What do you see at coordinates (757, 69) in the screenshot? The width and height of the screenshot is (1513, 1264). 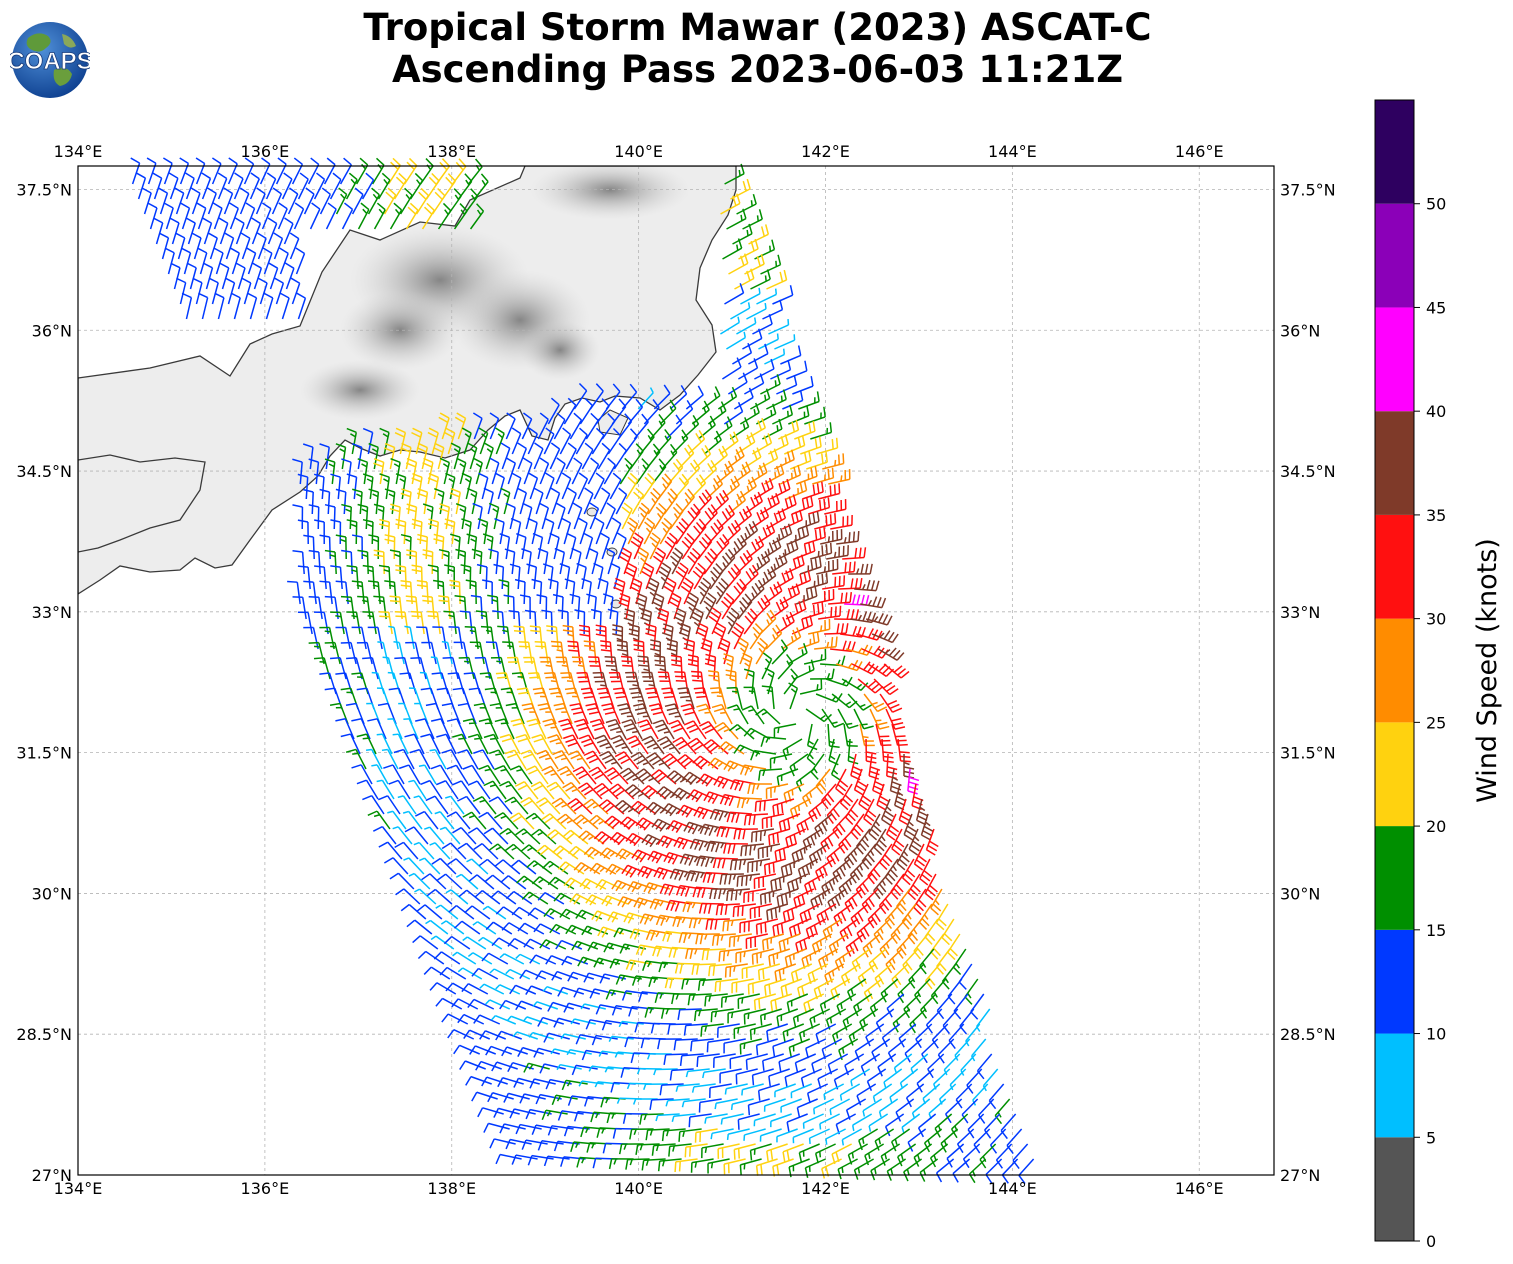 I see `chart-title-line-2: Ascending Pass 2023-06-03 11:21Z` at bounding box center [757, 69].